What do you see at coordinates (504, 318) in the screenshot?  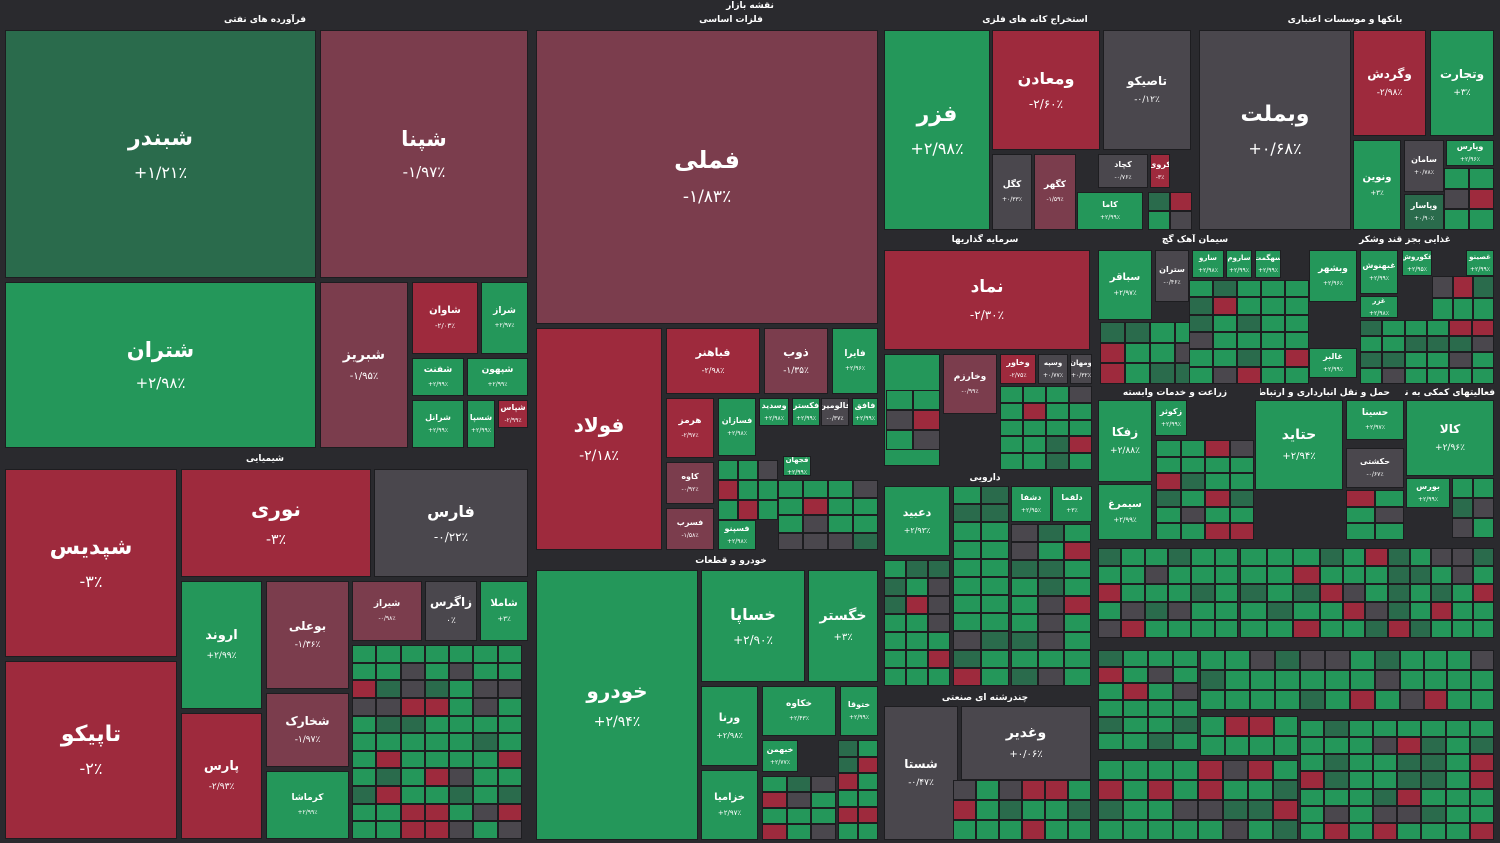 I see `stock-tile: شراز +۲/۹۷٪` at bounding box center [504, 318].